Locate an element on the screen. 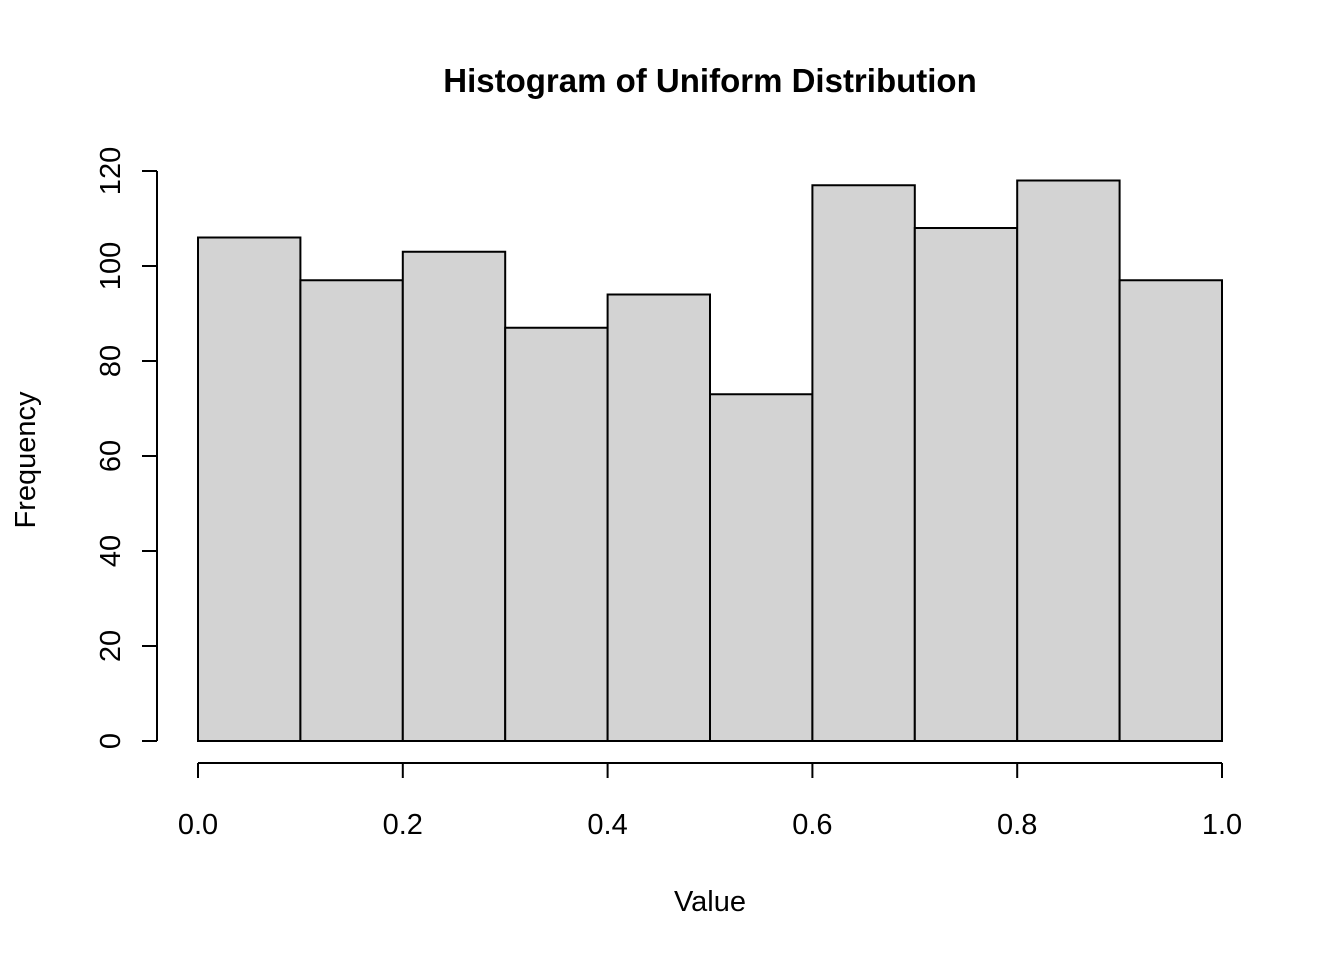  y-tick-label-3: 60 is located at coordinates (111, 456).